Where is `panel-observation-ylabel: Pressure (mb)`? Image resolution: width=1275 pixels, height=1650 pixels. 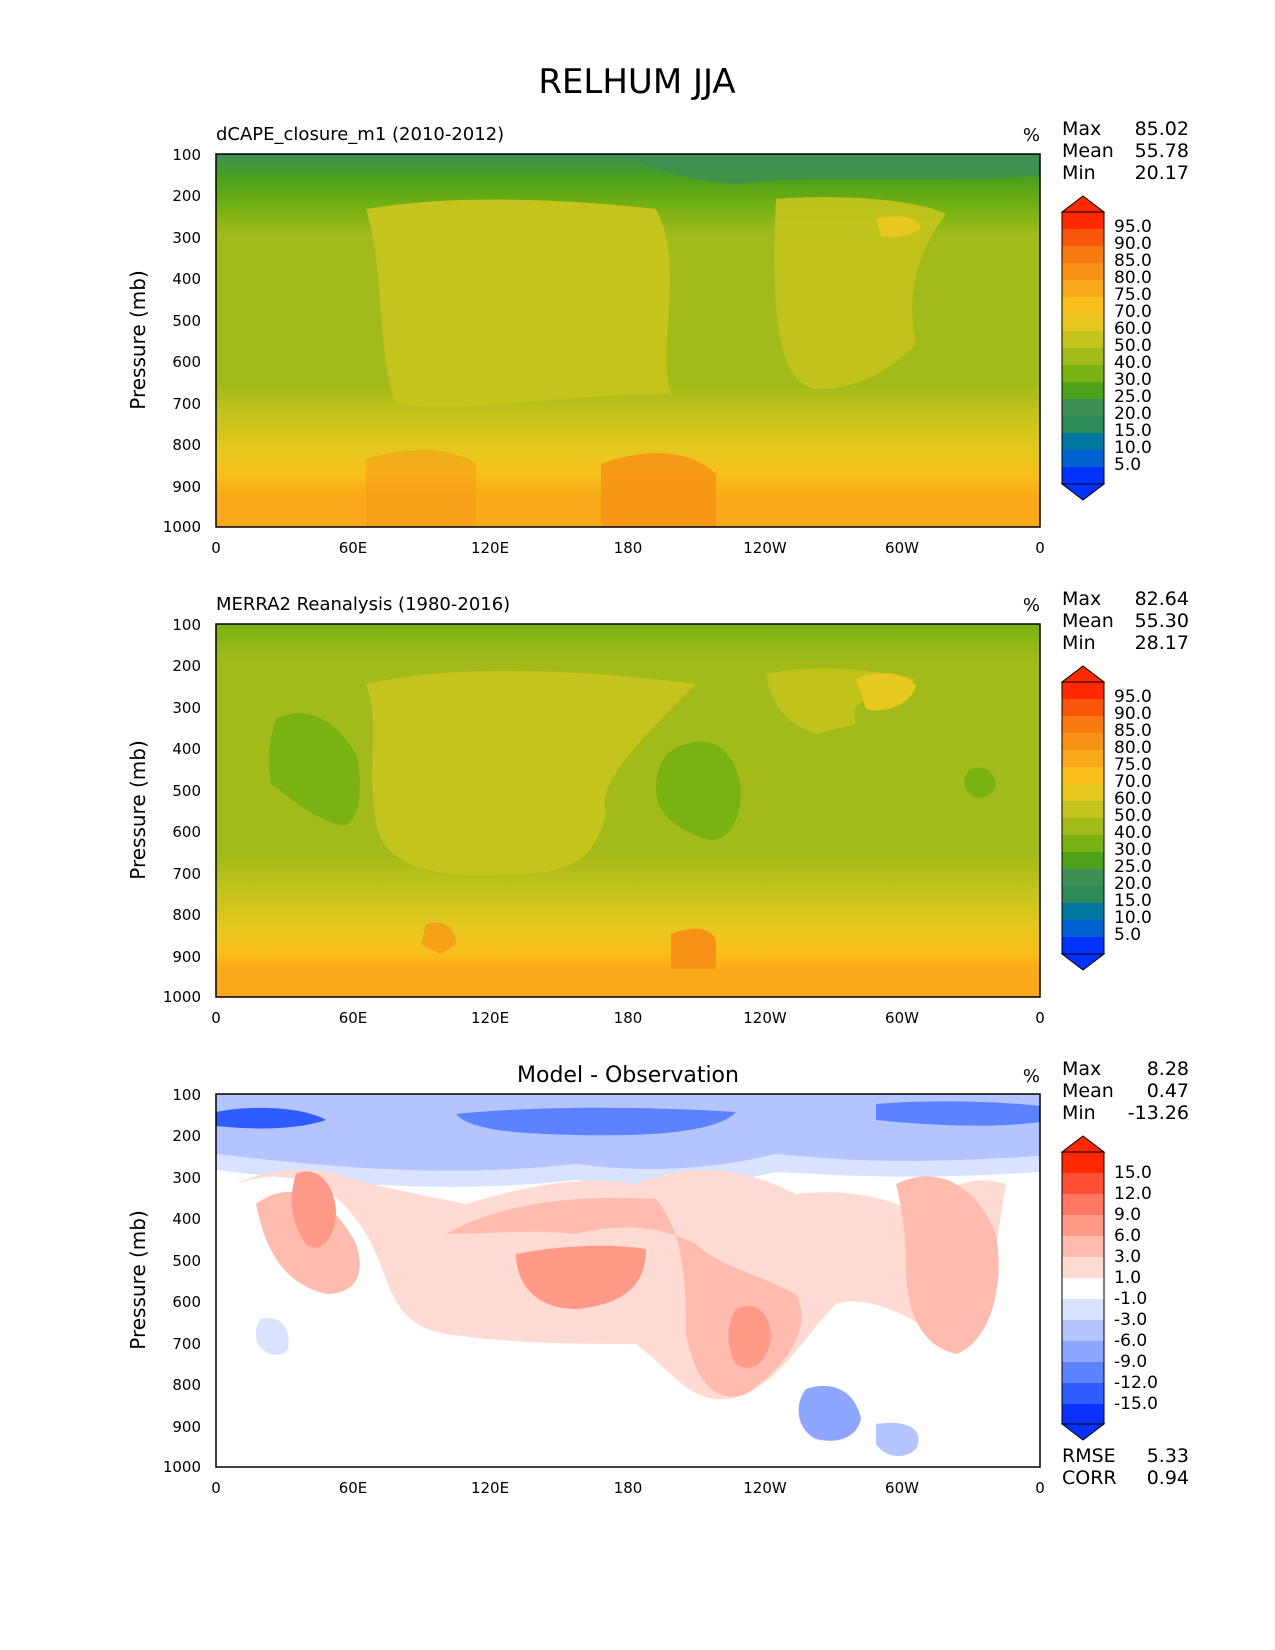
panel-observation-ylabel: Pressure (mb) is located at coordinates (138, 810).